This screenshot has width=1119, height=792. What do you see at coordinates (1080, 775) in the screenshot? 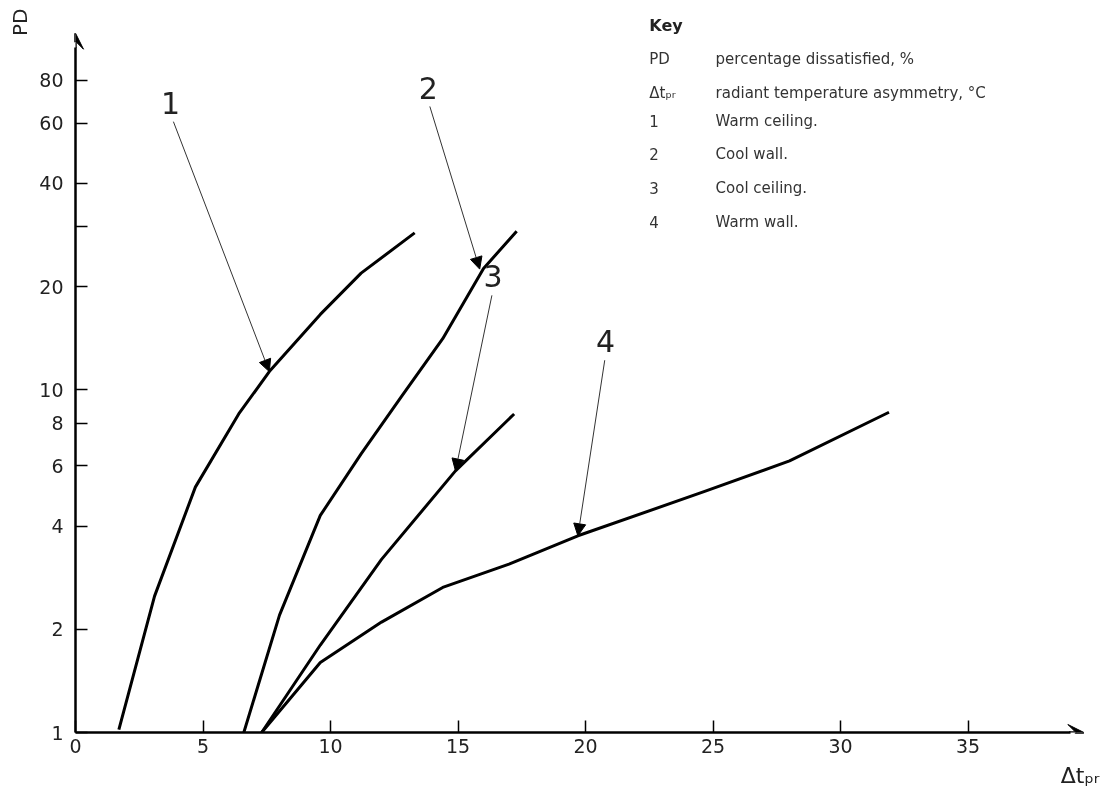
I see `x-axis-title: Δtₚᵣ` at bounding box center [1080, 775].